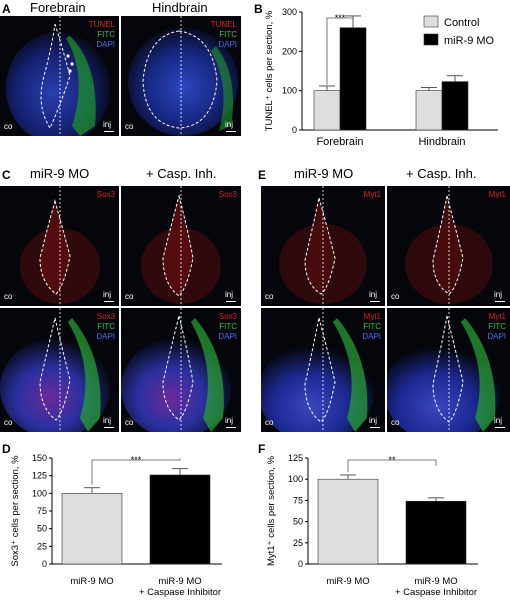 Image resolution: width=510 pixels, height=606 pixels. Describe the element at coordinates (258, 9) in the screenshot. I see `panel-label-b: B` at that location.